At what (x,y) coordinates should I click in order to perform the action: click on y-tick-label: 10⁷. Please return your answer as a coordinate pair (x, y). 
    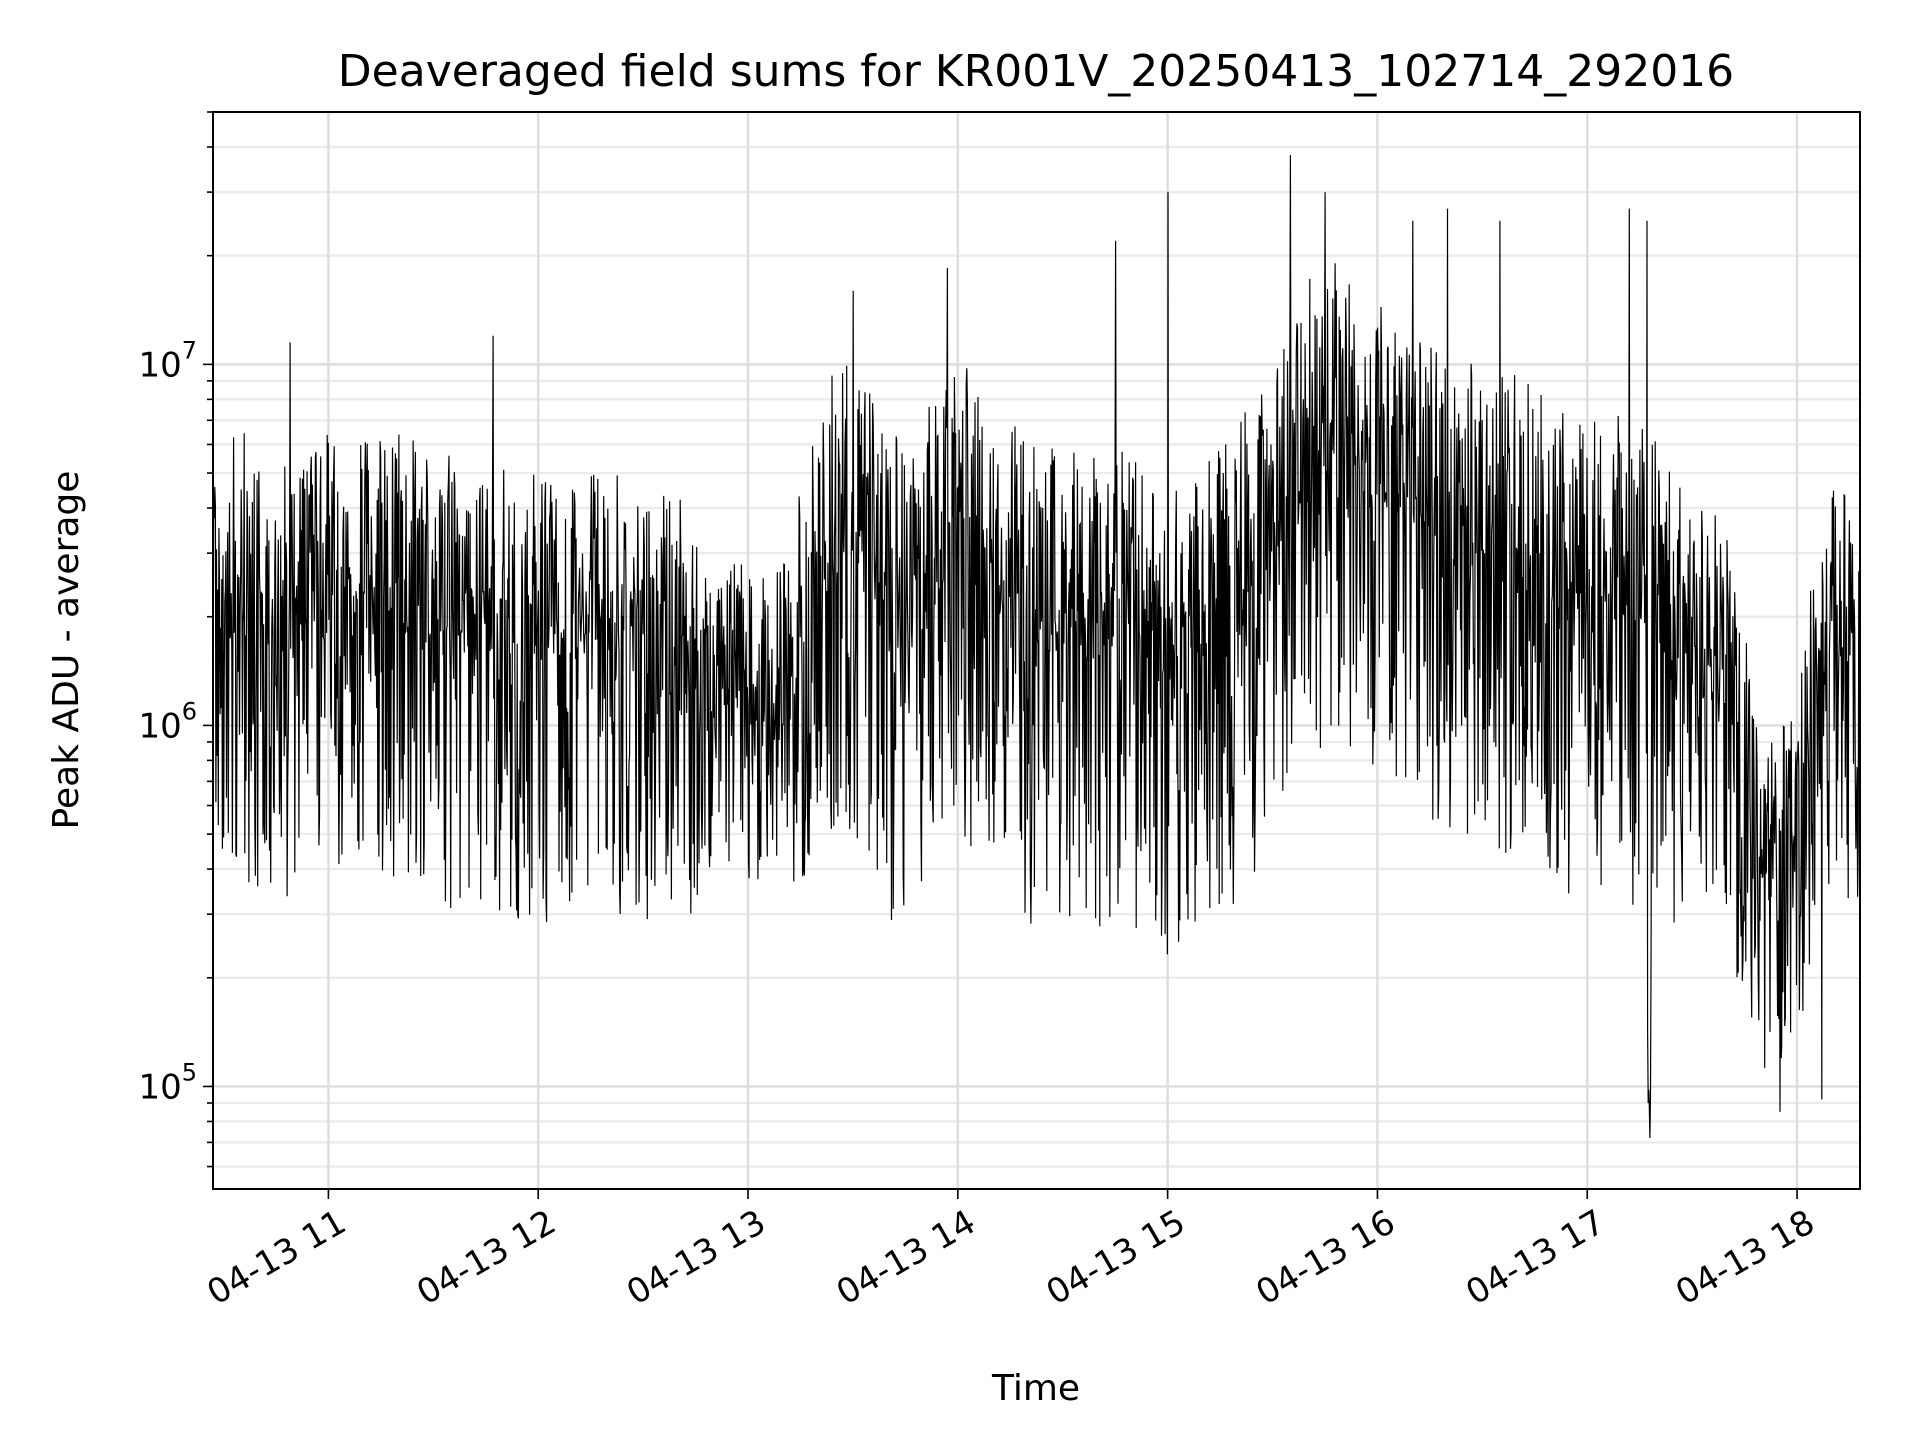
    Looking at the image, I should click on (167, 360).